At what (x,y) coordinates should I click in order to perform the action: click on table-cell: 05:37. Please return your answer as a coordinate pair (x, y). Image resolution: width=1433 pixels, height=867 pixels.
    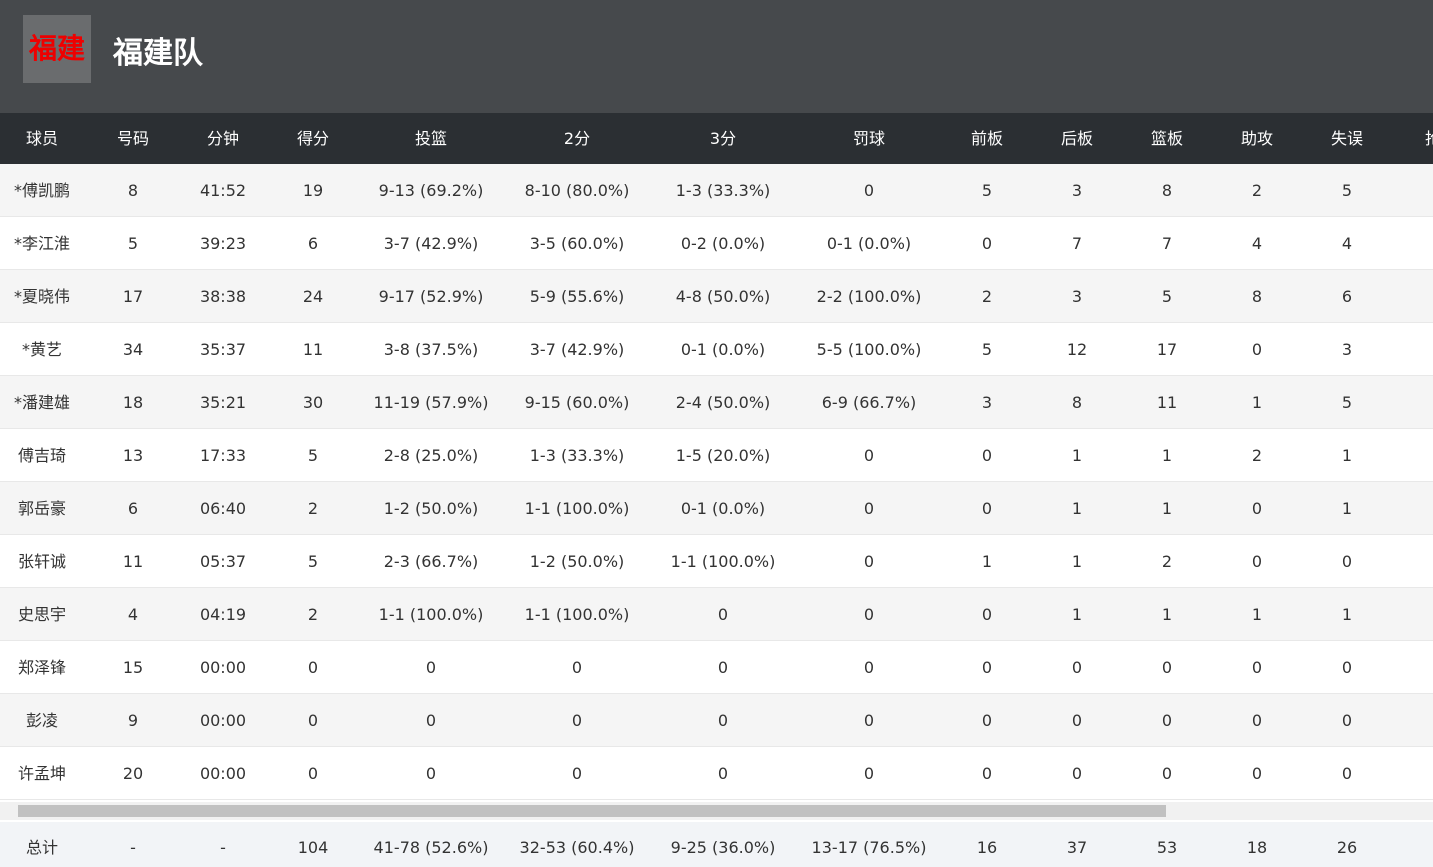
    Looking at the image, I should click on (223, 561).